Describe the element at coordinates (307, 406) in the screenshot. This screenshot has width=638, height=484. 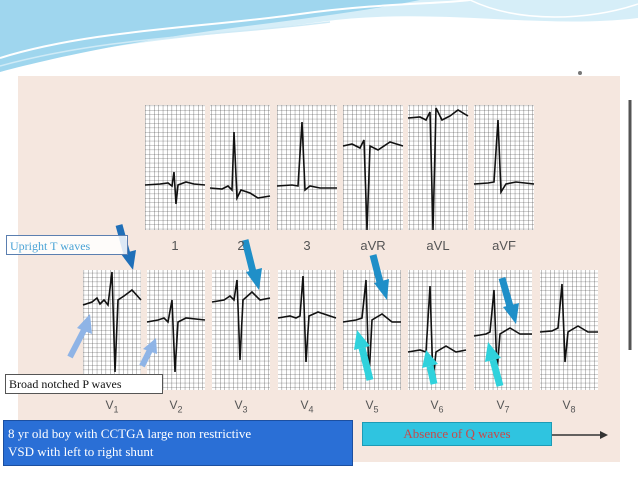
I see `lead-label-v4: V4` at that location.